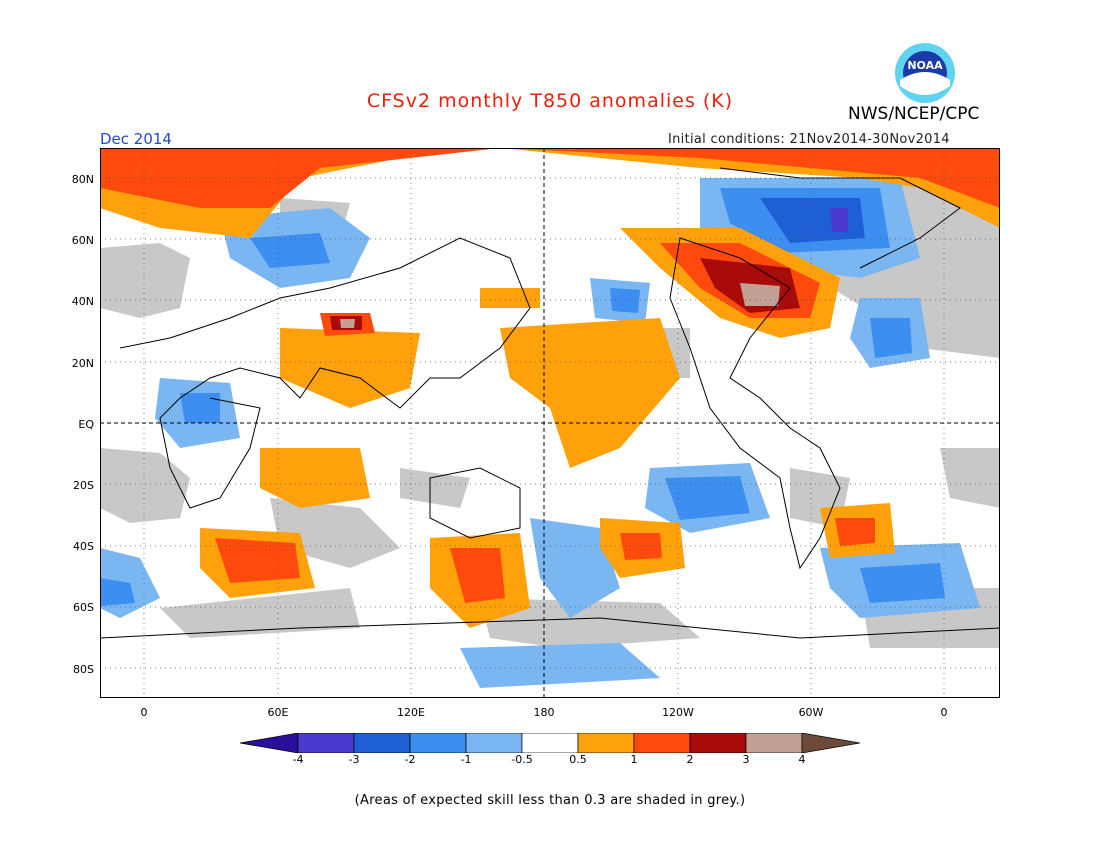 The width and height of the screenshot is (1100, 850). What do you see at coordinates (830, 743) in the screenshot?
I see `legend-swatch-max` at bounding box center [830, 743].